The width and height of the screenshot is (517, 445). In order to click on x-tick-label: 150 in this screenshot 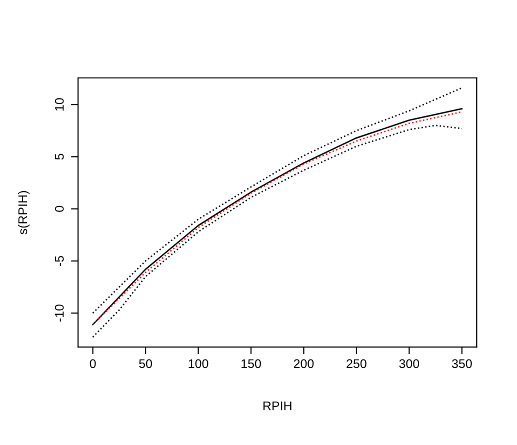, I will do `click(251, 363)`.